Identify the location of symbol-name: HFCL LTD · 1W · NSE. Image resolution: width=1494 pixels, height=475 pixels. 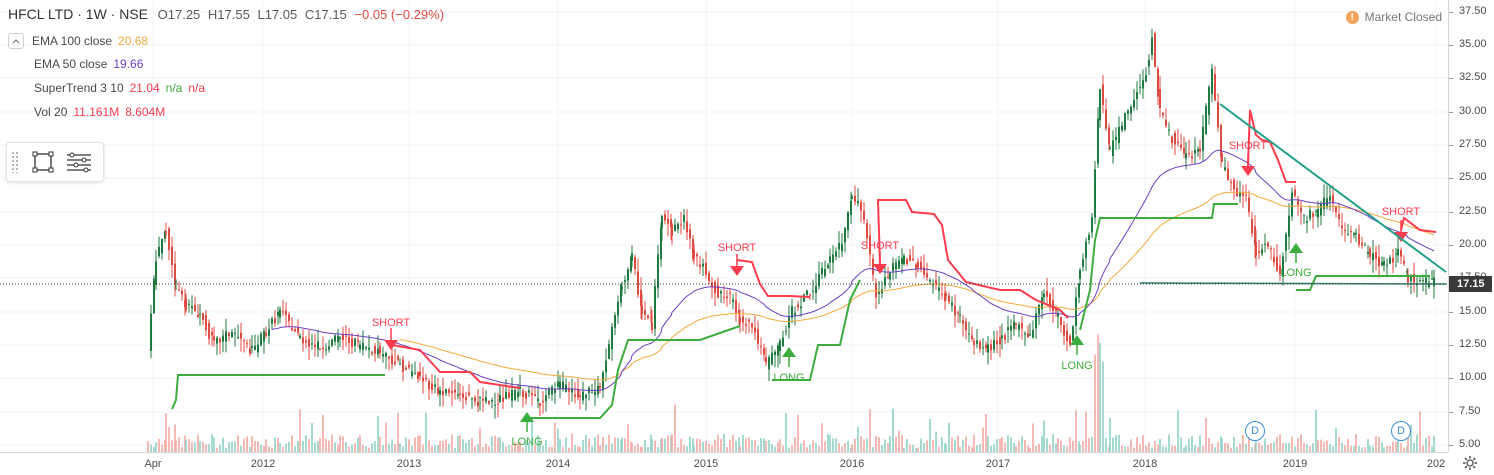
(78, 14).